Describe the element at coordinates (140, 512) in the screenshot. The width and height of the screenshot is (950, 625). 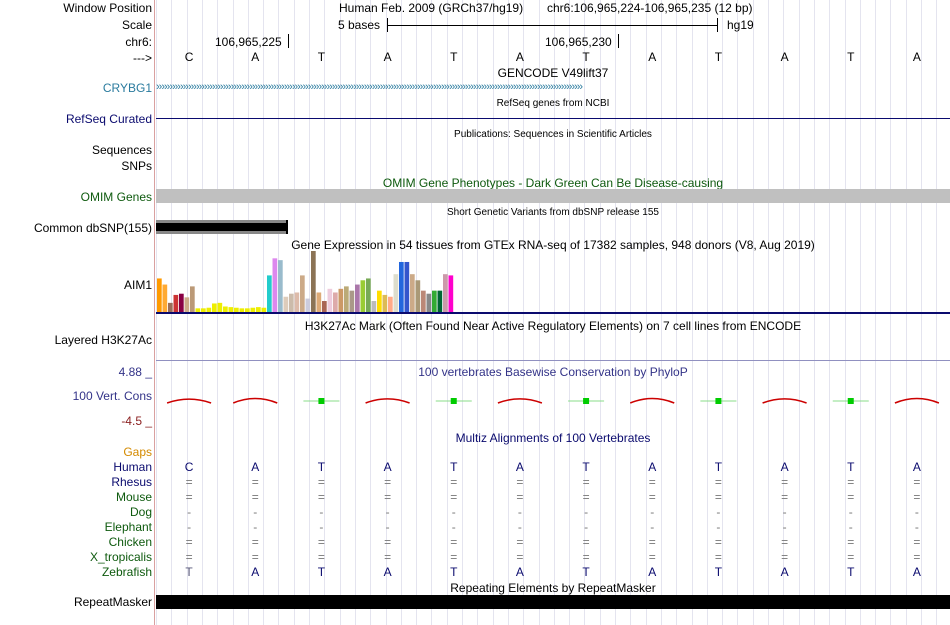
I see `multiz-species-label: Dog` at that location.